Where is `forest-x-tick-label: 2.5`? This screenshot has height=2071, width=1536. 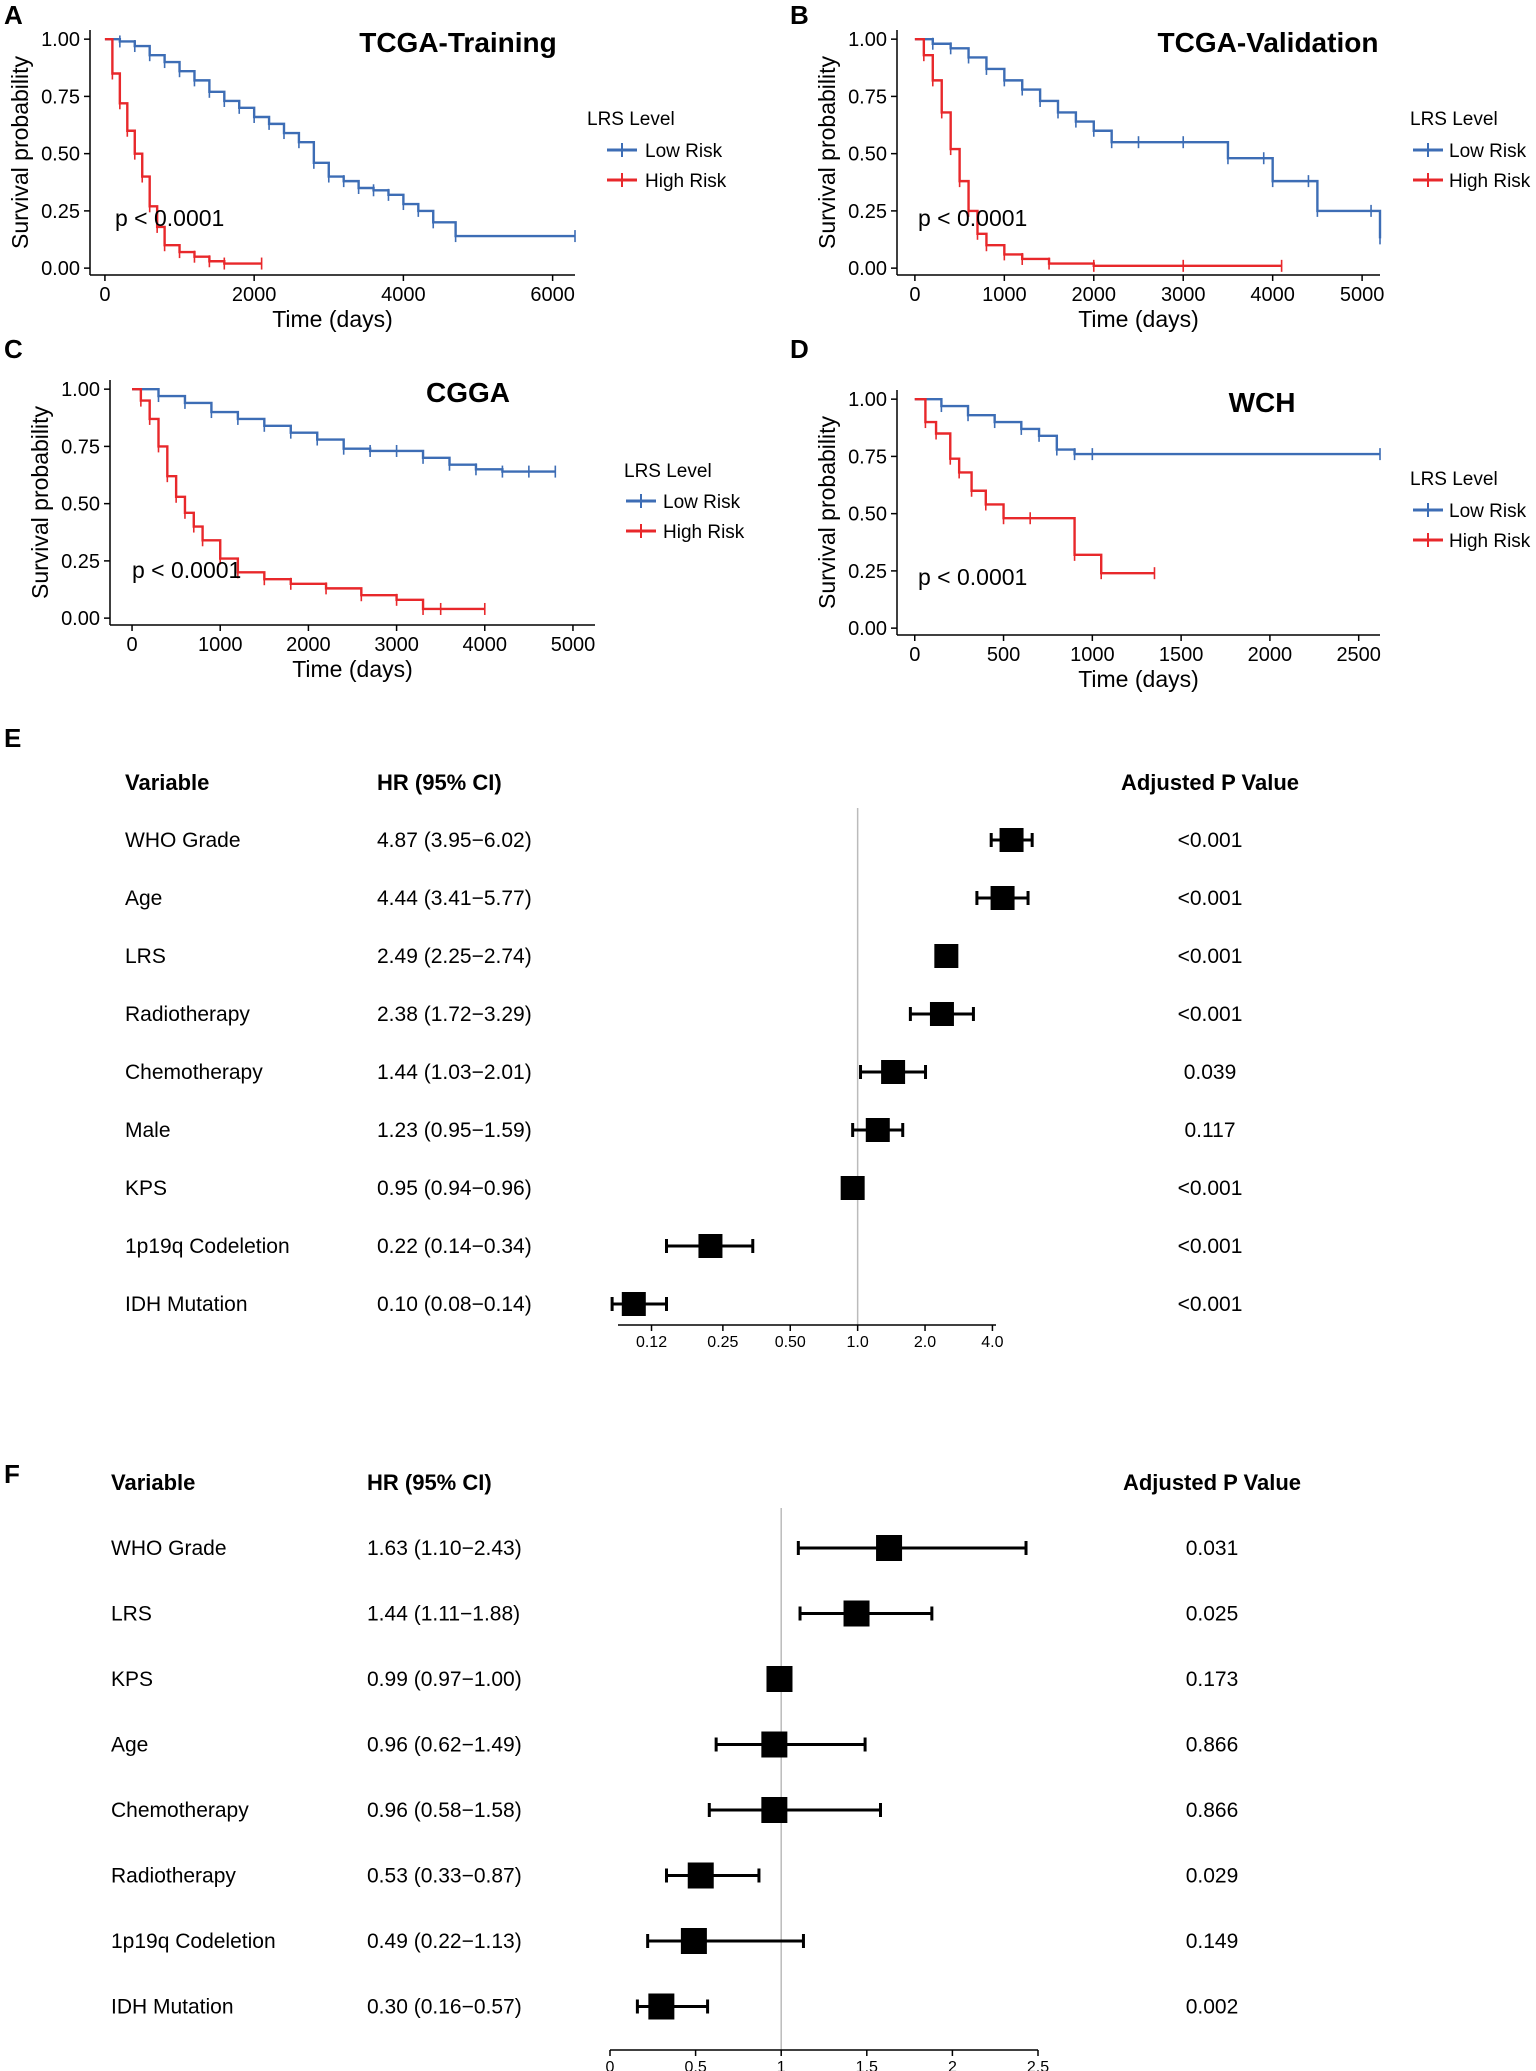 forest-x-tick-label: 2.5 is located at coordinates (1038, 2065).